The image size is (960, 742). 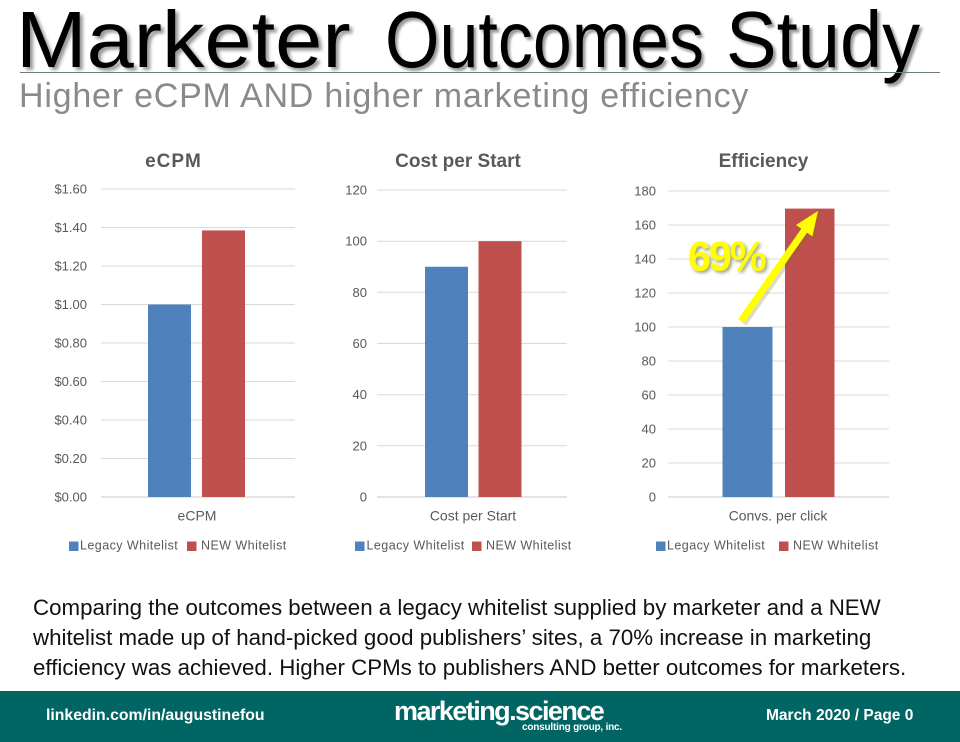 I want to click on svg-text: $1.00, so click(x=70, y=304).